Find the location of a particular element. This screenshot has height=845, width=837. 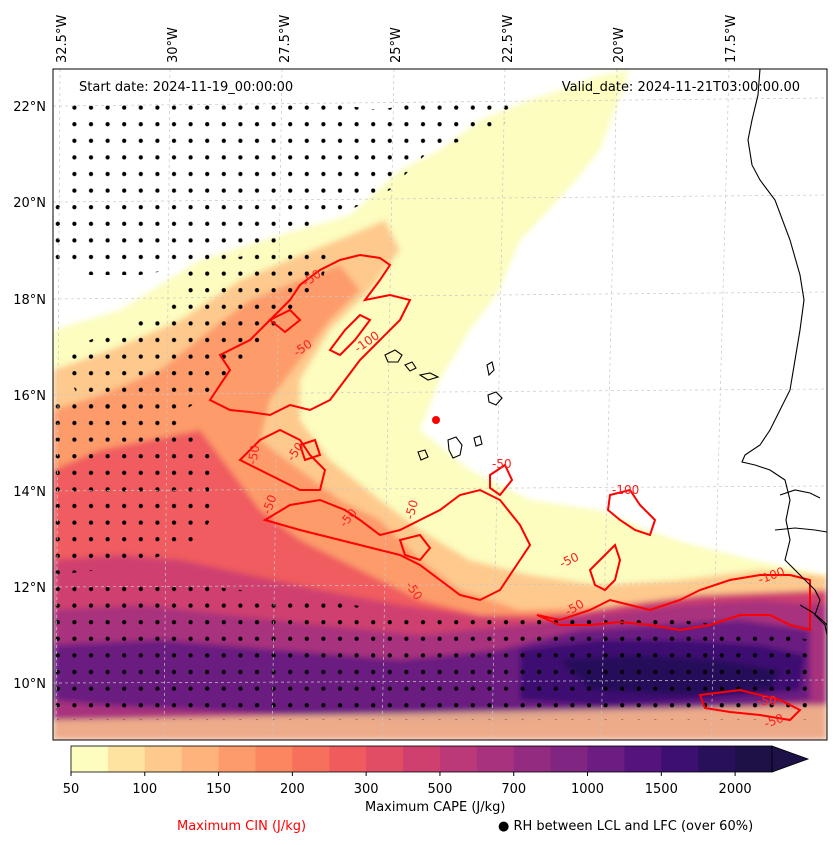

valid-date-text: Valid_date: 2024-11-21T03:00:00.00 is located at coordinates (681, 87).